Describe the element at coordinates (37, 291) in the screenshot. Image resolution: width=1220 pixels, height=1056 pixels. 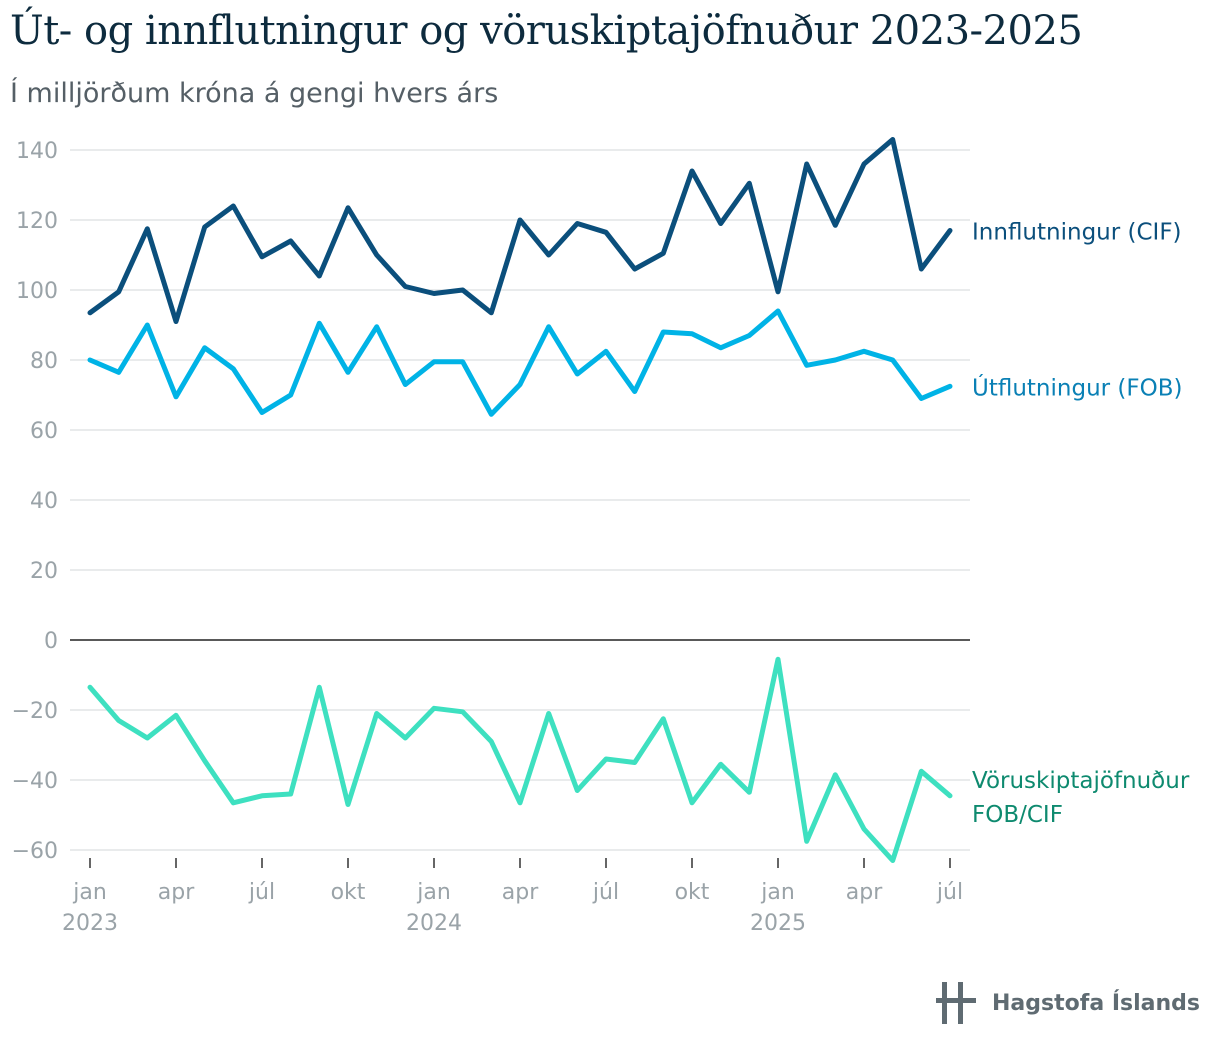
I see `y-tick-label: 100` at that location.